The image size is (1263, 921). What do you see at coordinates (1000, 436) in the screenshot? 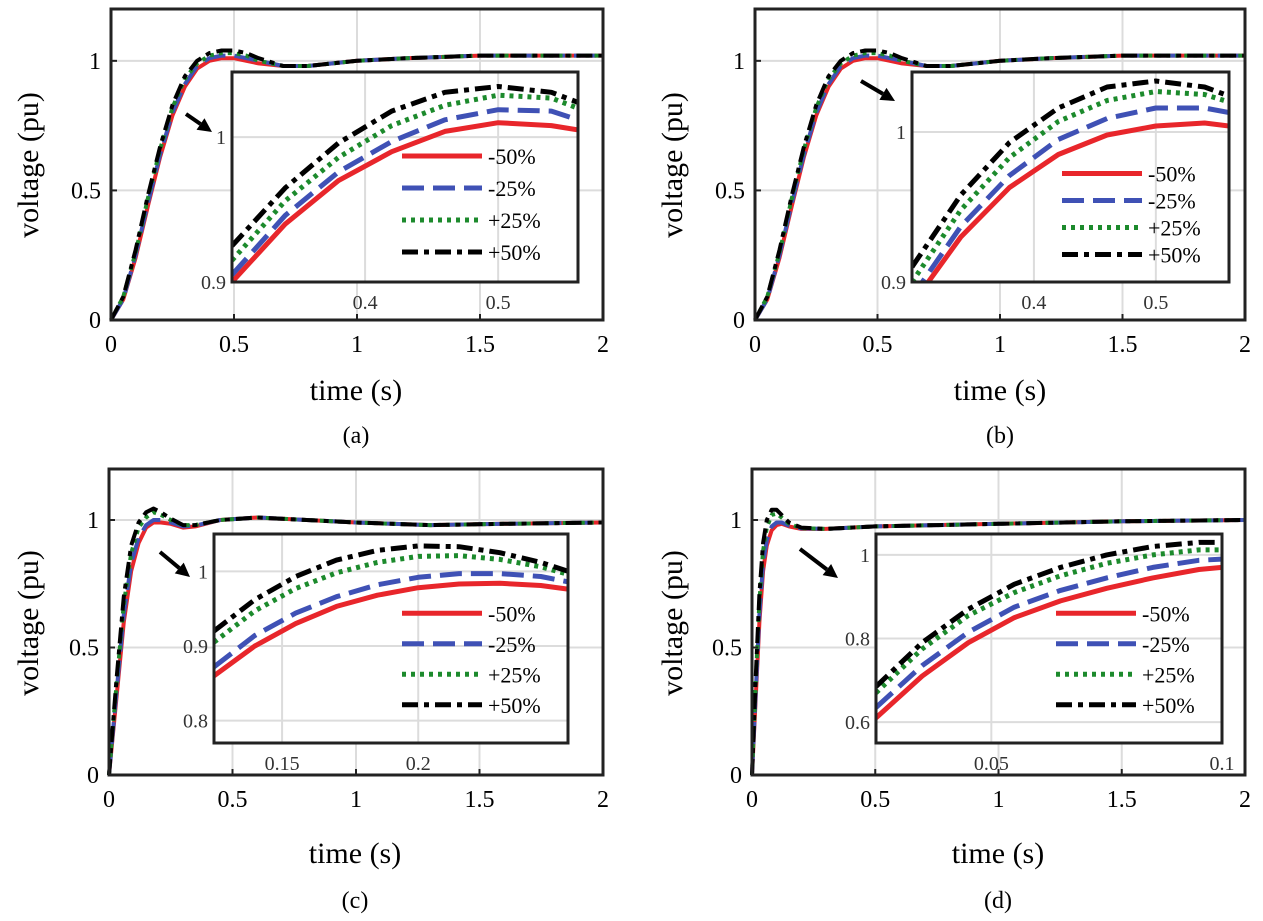
I see `panel-caption: (b)` at bounding box center [1000, 436].